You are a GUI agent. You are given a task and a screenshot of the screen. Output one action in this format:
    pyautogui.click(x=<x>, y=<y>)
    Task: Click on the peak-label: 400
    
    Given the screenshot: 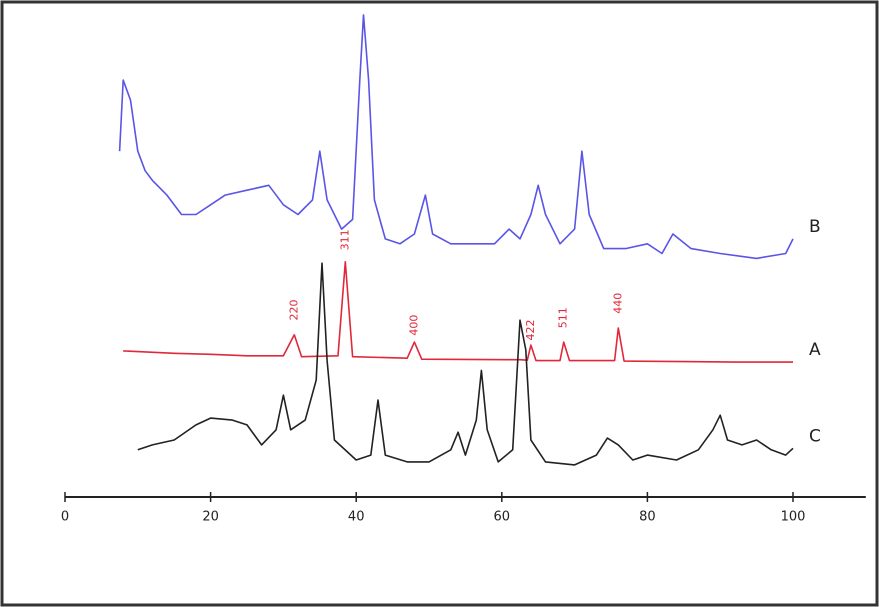 What is the action you would take?
    pyautogui.click(x=413, y=325)
    